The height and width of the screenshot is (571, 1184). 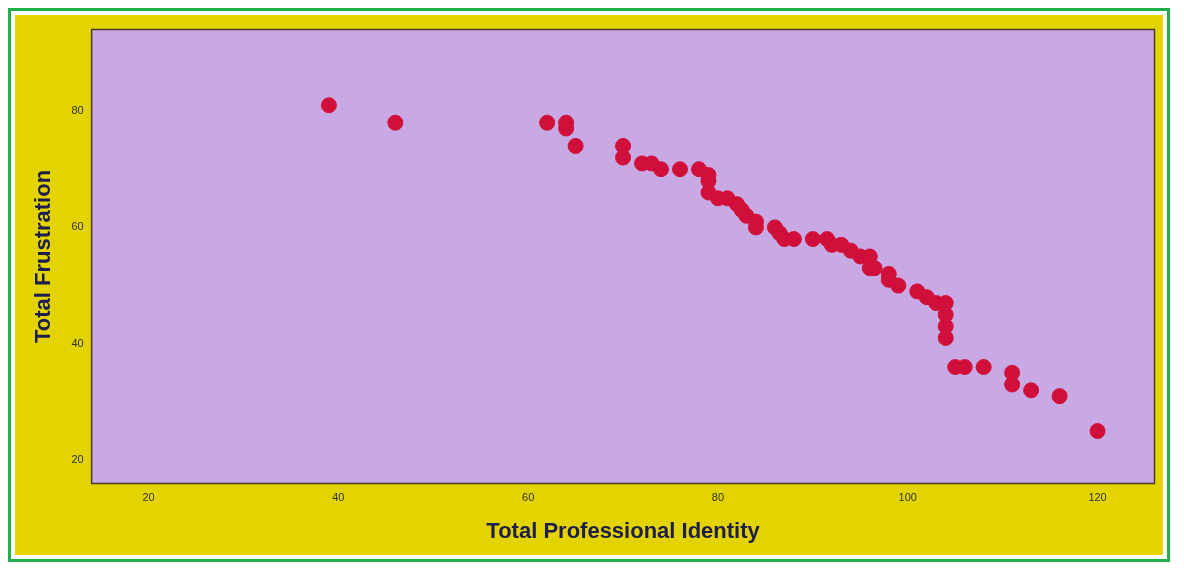 I want to click on y-axis-title: Total Frustration, so click(x=43, y=256).